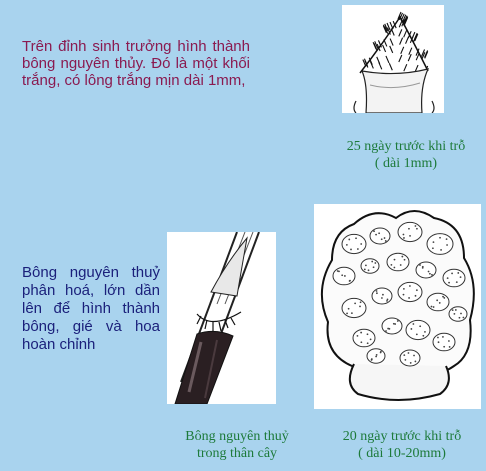 This screenshot has width=486, height=471. Describe the element at coordinates (221, 318) in the screenshot. I see `primordium-in-stem-illustration` at that location.